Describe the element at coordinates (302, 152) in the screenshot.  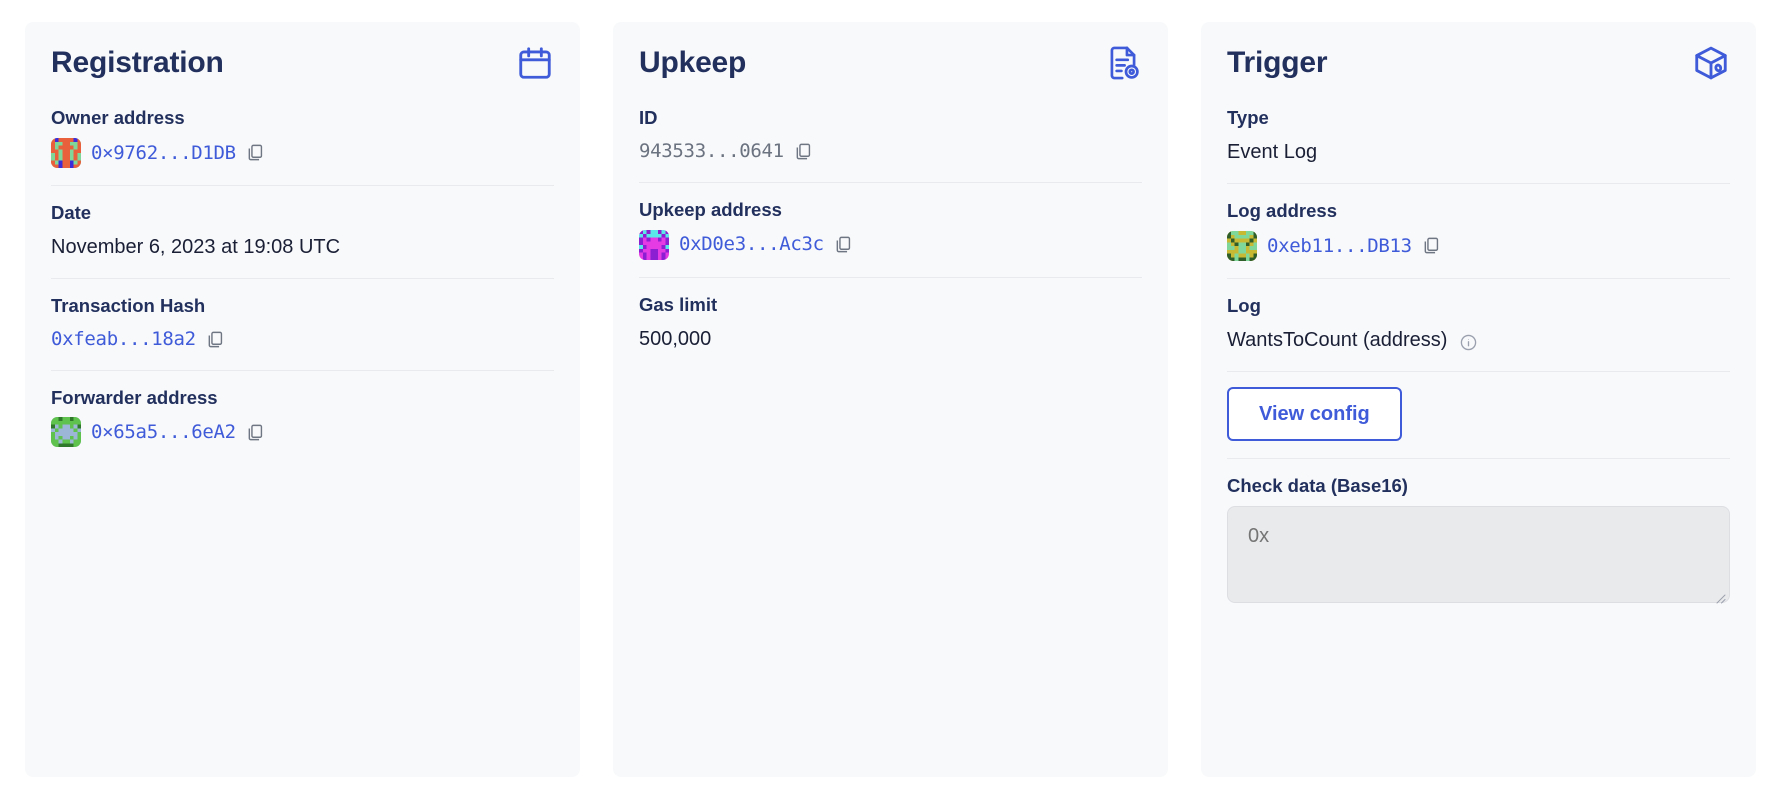
I see `field-value-owner-address: 0×9762...D1DB` at that location.